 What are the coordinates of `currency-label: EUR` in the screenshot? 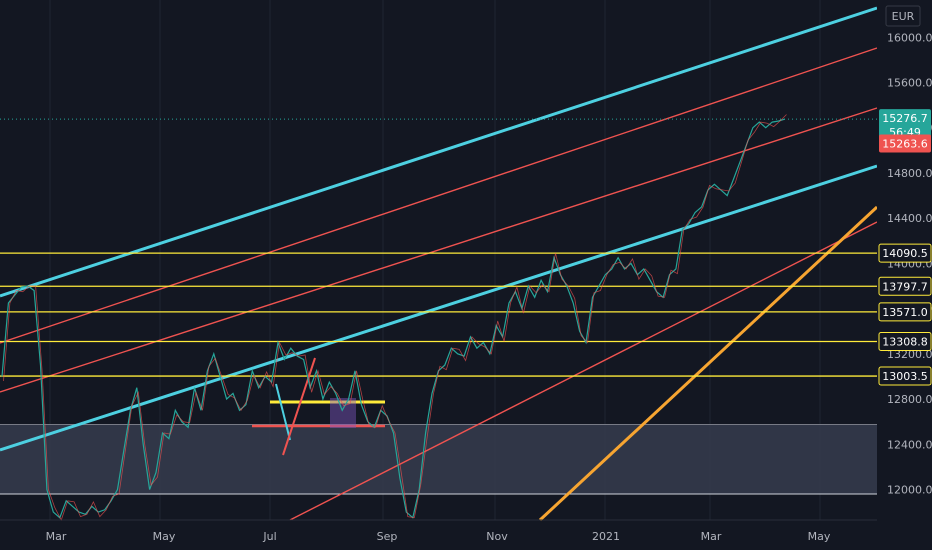 It's located at (903, 16).